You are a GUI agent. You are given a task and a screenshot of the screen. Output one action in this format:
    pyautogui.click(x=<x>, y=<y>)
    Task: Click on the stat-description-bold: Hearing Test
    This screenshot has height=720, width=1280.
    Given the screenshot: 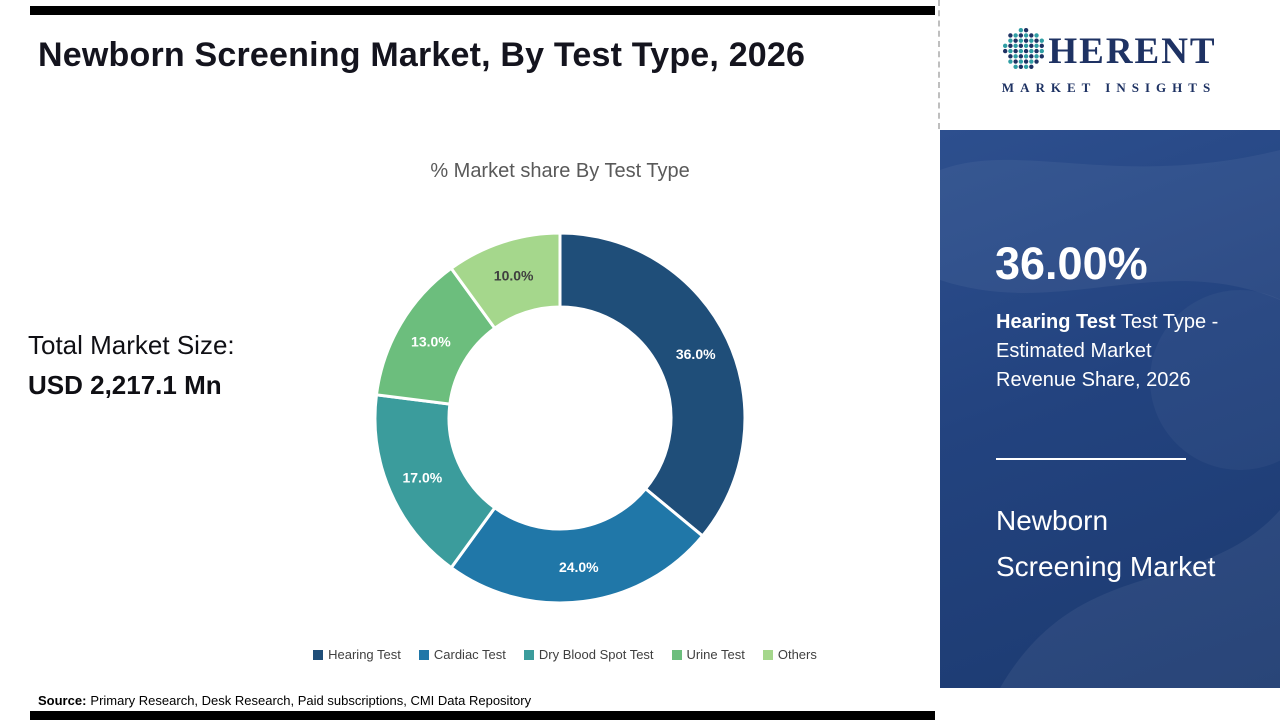 What is the action you would take?
    pyautogui.click(x=1056, y=322)
    